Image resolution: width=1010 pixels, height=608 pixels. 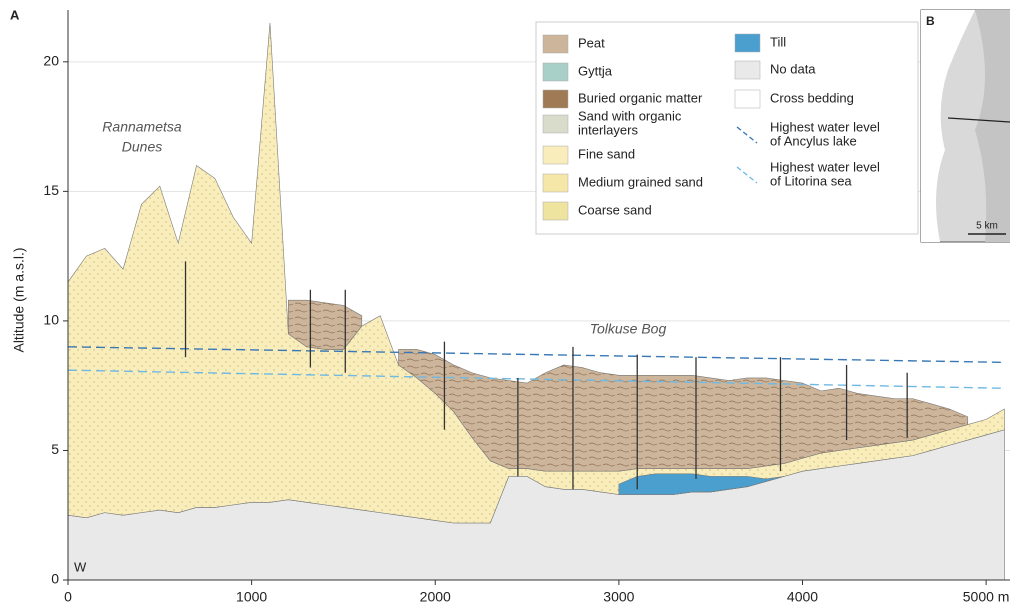 I want to click on inset-map: B 5 km, so click(x=965, y=126).